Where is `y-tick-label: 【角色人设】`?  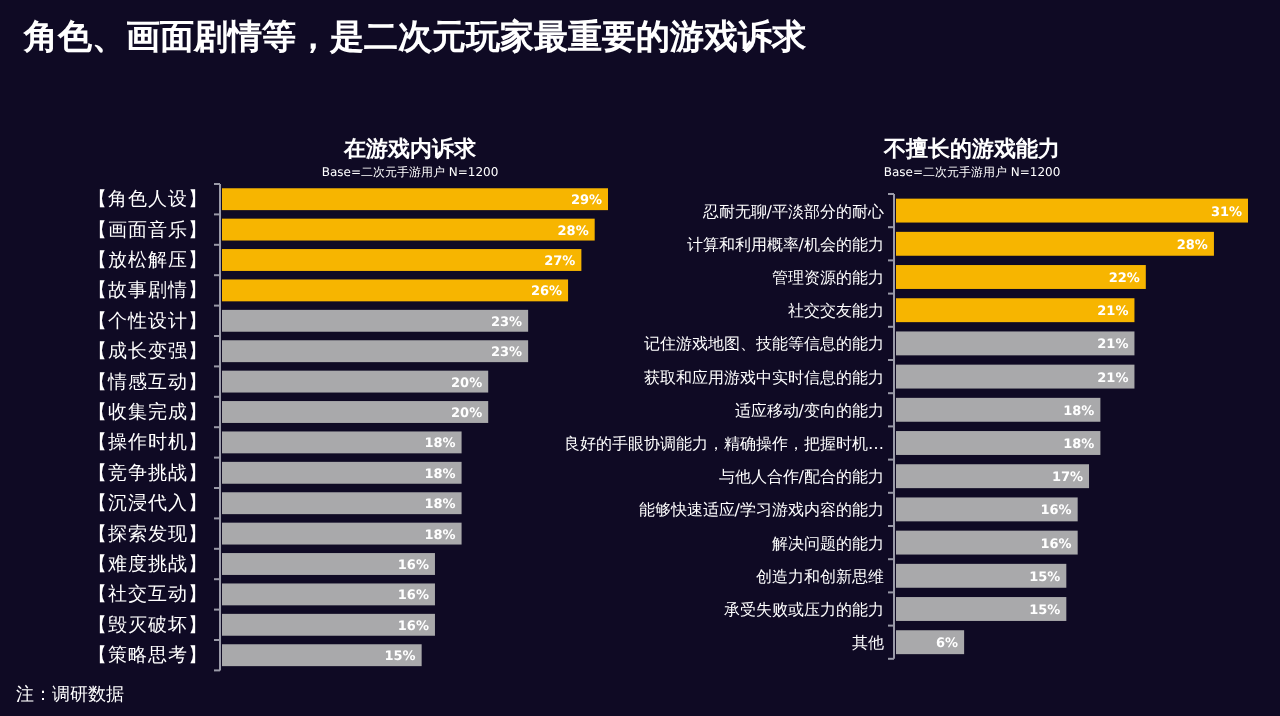
y-tick-label: 【角色人设】 is located at coordinates (148, 199).